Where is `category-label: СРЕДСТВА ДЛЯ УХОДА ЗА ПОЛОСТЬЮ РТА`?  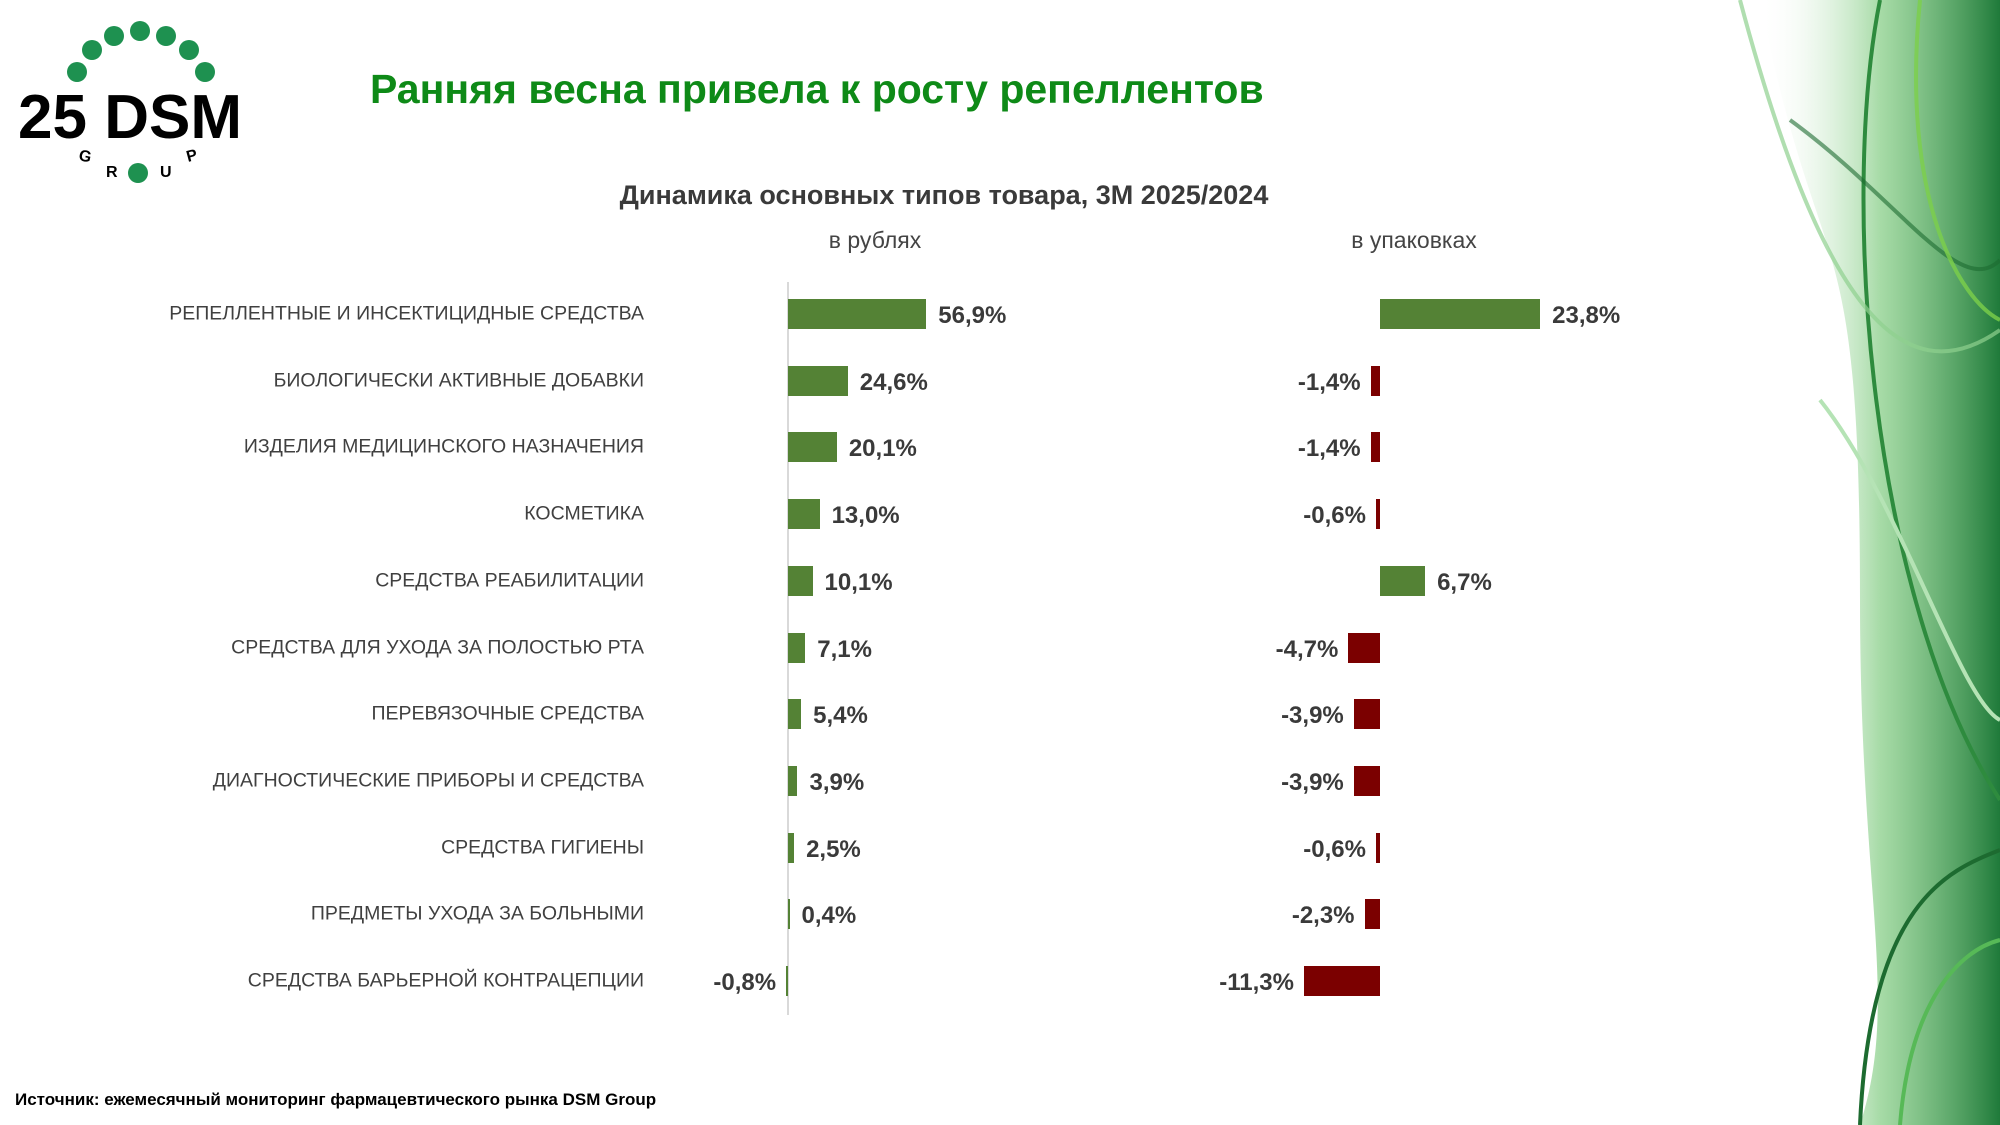
category-label: СРЕДСТВА ДЛЯ УХОДА ЗА ПОЛОСТЬЮ РТА is located at coordinates (437, 647).